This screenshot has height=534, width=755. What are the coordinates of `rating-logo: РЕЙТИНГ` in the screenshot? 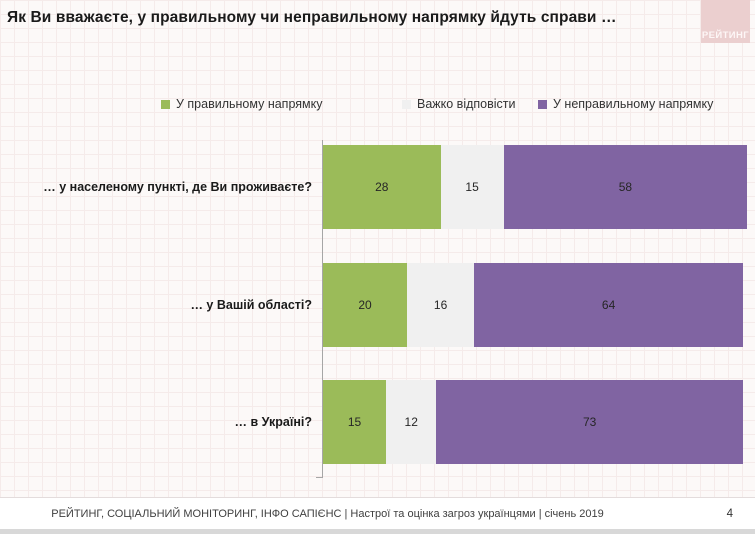 It's located at (725, 21).